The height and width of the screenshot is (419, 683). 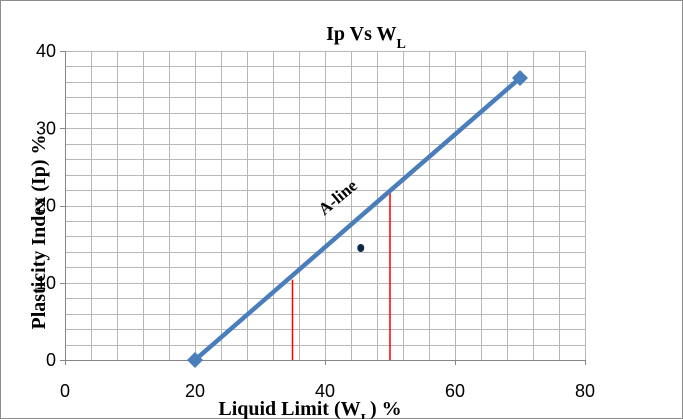 I want to click on y-axis-title: Plasticity Index (Ip) %, so click(x=39, y=232).